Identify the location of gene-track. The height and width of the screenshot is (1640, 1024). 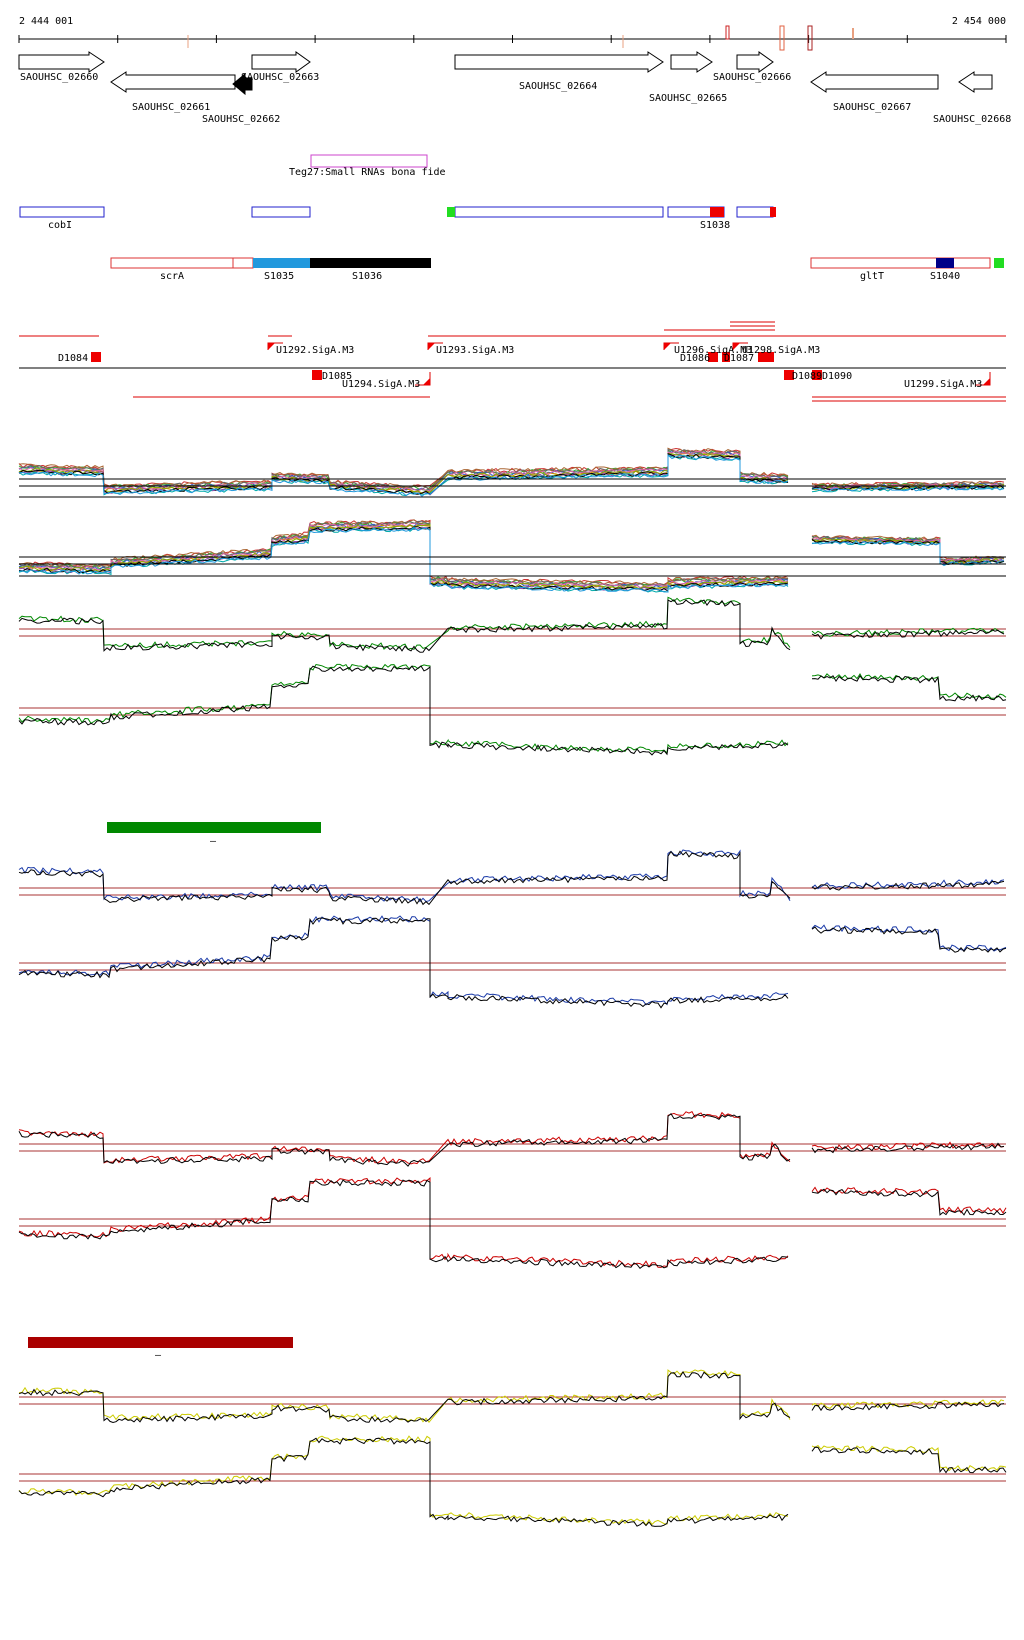
(505, 73).